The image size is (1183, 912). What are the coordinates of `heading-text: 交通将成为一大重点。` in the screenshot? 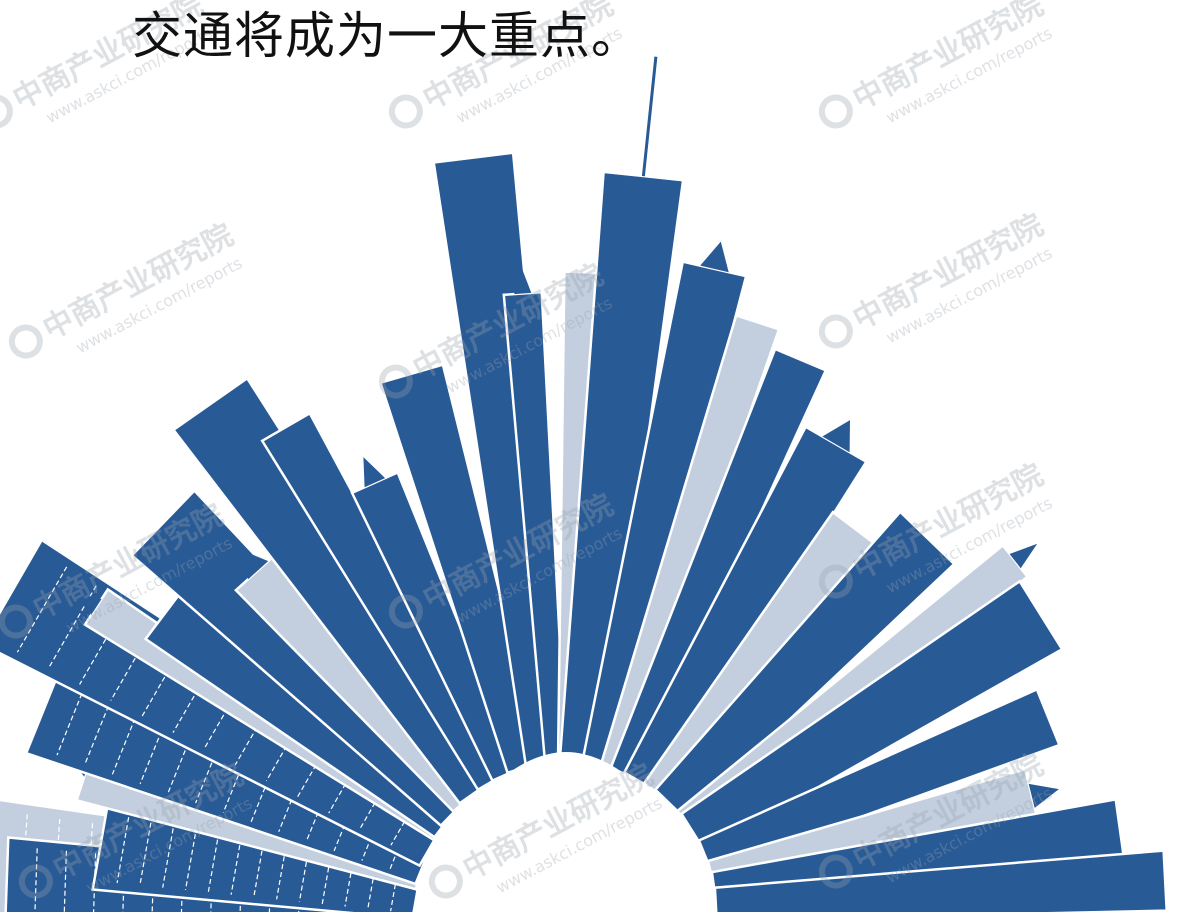 It's located at (387, 36).